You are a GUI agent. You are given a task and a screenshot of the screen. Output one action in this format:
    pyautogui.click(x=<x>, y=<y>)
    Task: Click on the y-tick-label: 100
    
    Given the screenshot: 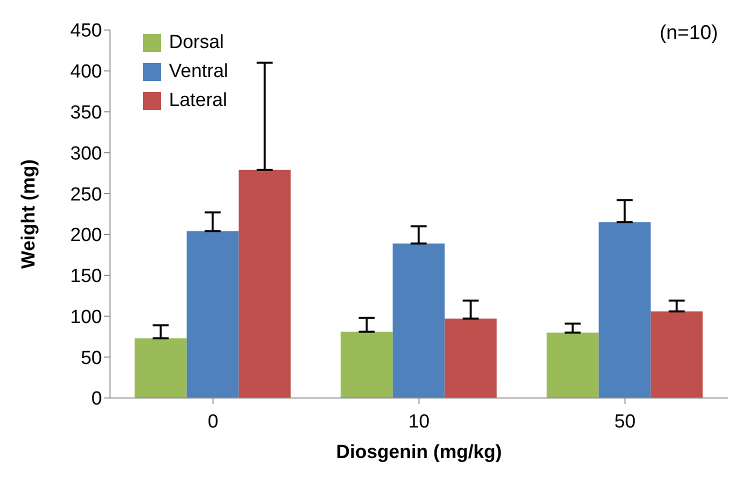 What is the action you would take?
    pyautogui.click(x=86, y=317)
    